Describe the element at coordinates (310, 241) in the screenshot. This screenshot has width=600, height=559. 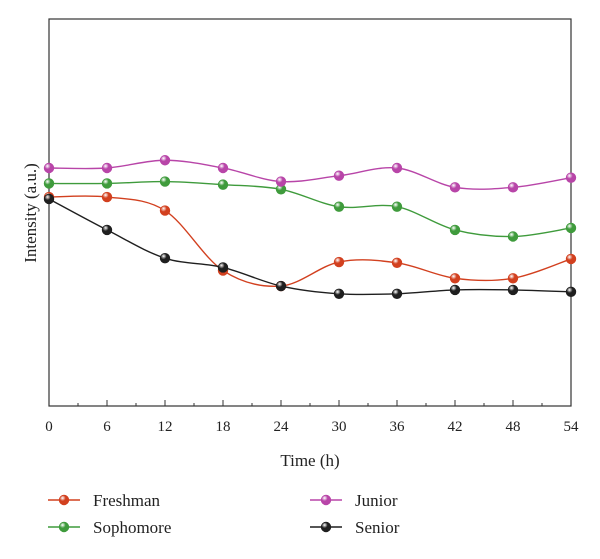
I see `series-line-freshman` at that location.